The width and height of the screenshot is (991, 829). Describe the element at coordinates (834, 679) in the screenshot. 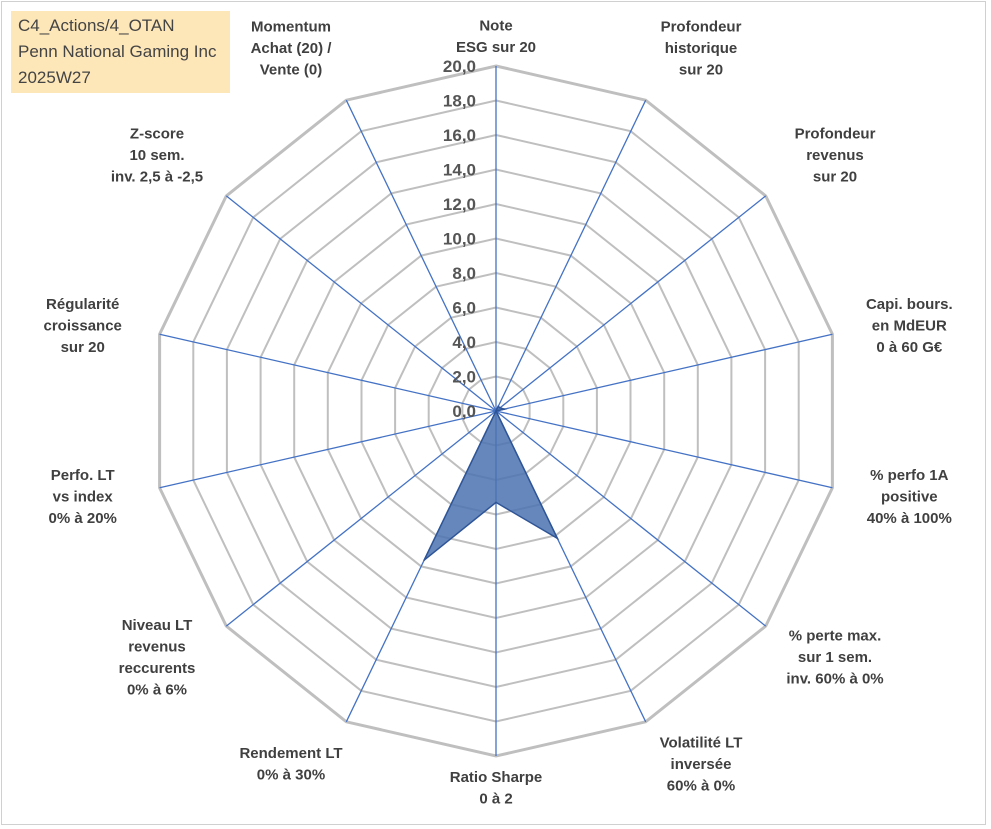

I see `axis-label-5-line-2: inv. 60% à 0%` at that location.